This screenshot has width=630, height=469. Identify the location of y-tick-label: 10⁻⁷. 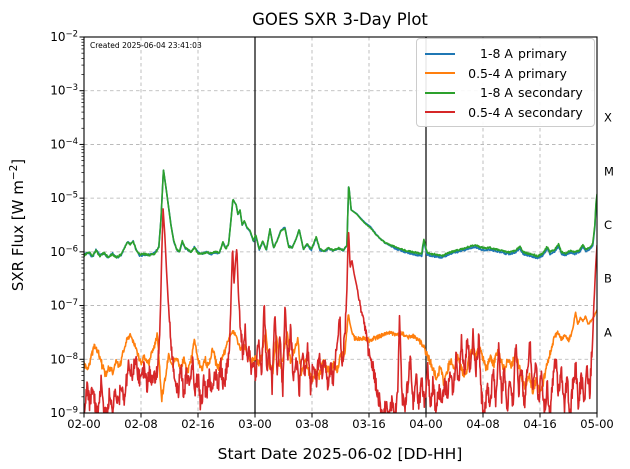
(64, 305).